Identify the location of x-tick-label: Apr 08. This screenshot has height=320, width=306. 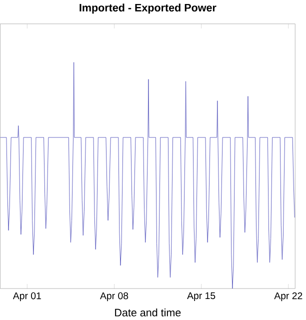
(114, 297).